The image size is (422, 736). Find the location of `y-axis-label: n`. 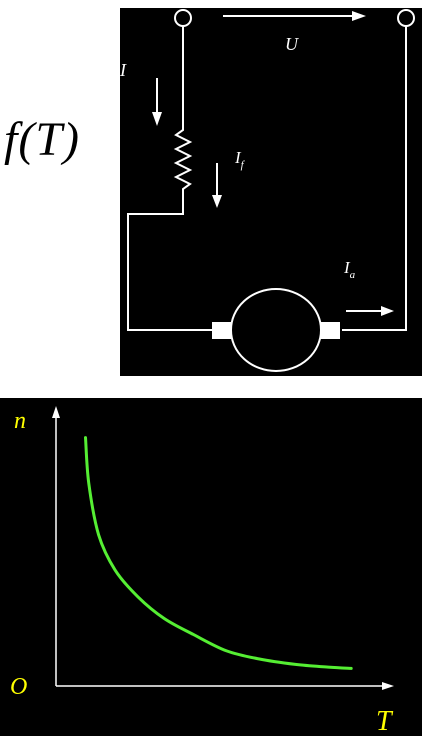

y-axis-label: n is located at coordinates (20, 421).